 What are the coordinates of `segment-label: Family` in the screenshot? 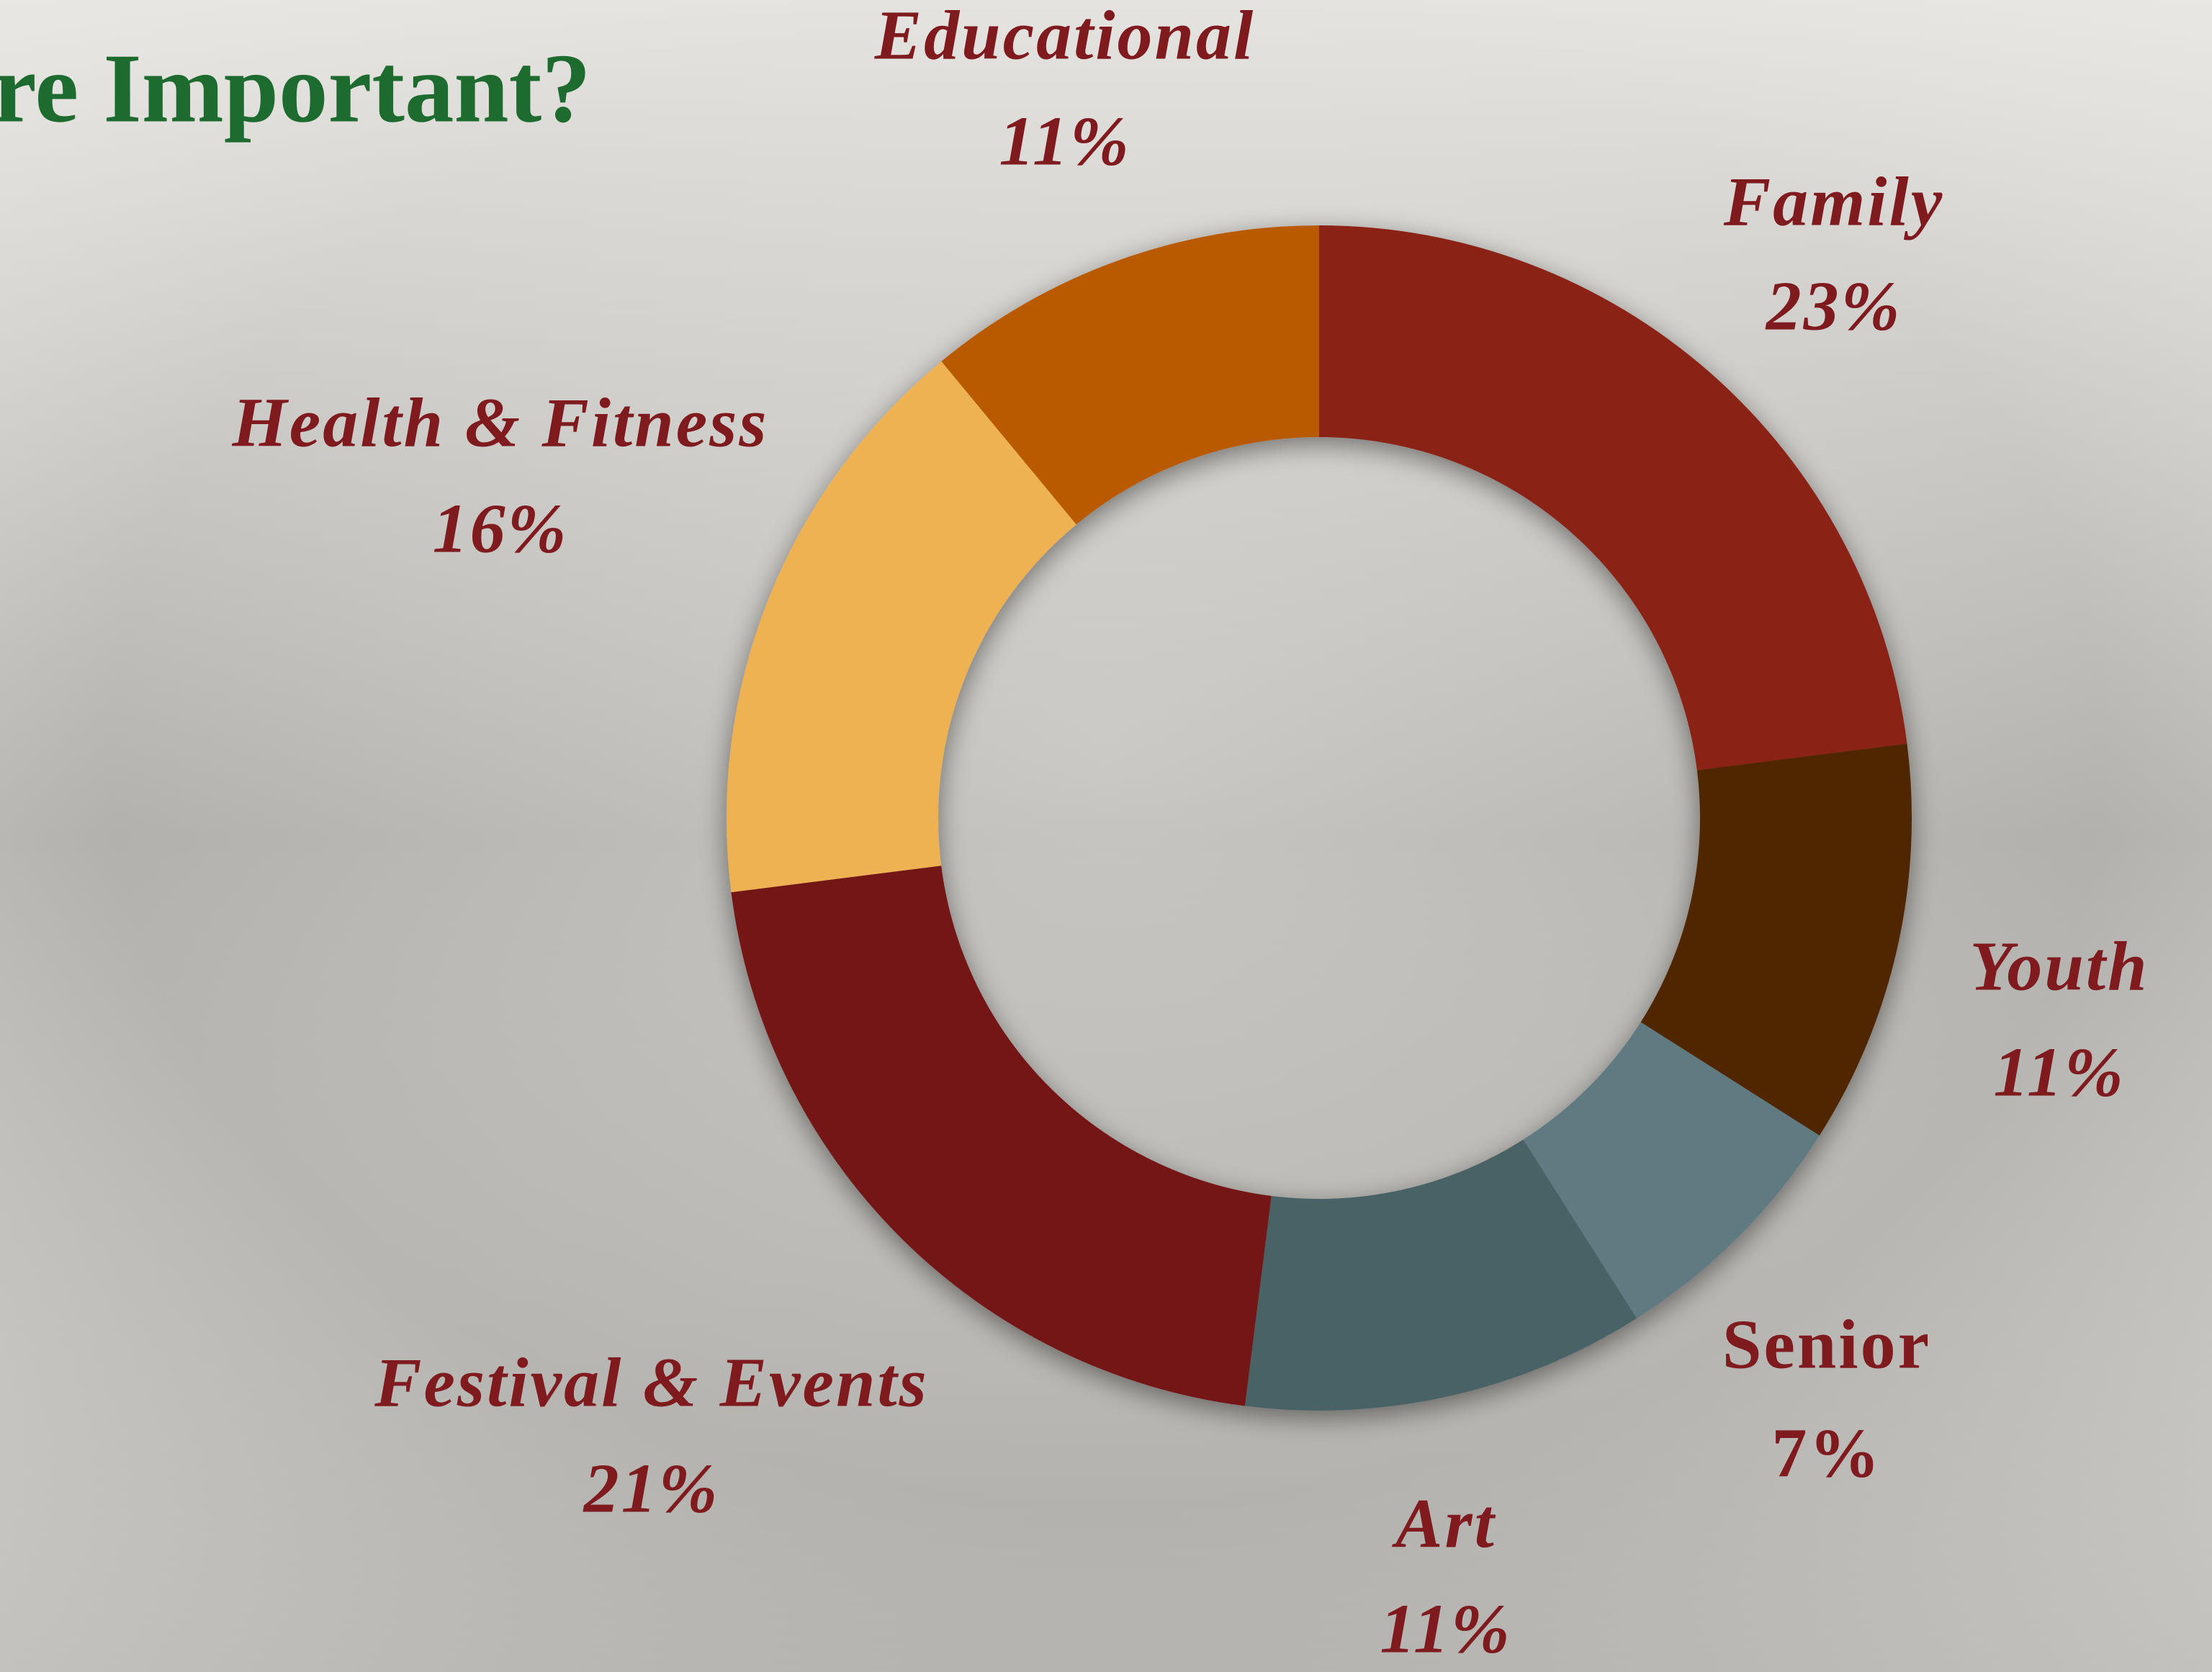 It's located at (1834, 202).